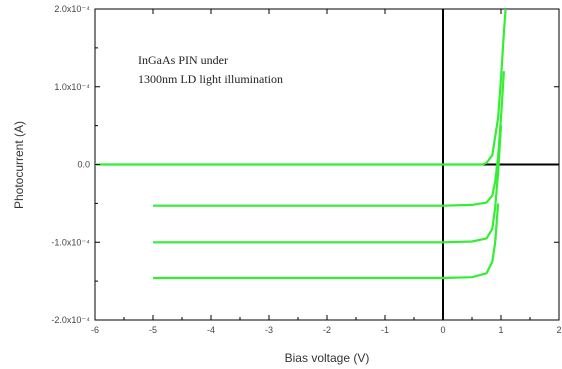 Image resolution: width=562 pixels, height=369 pixels. What do you see at coordinates (442, 330) in the screenshot?
I see `x-tick-label: 0` at bounding box center [442, 330].